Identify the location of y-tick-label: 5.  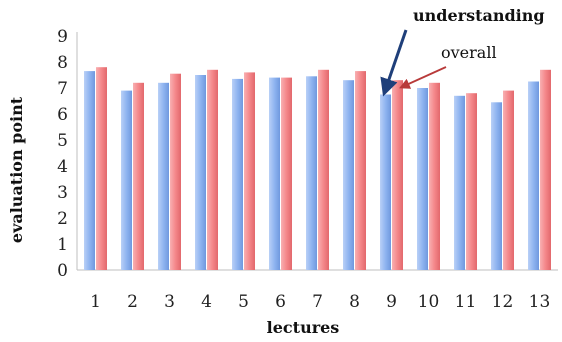
(62, 141).